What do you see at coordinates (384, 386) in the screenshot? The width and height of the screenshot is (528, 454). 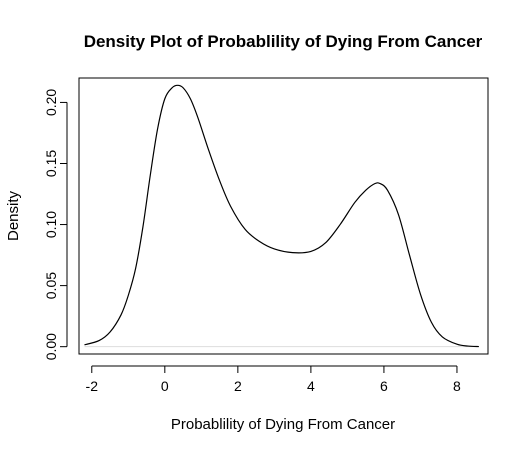 I see `x-tick-label: 6` at bounding box center [384, 386].